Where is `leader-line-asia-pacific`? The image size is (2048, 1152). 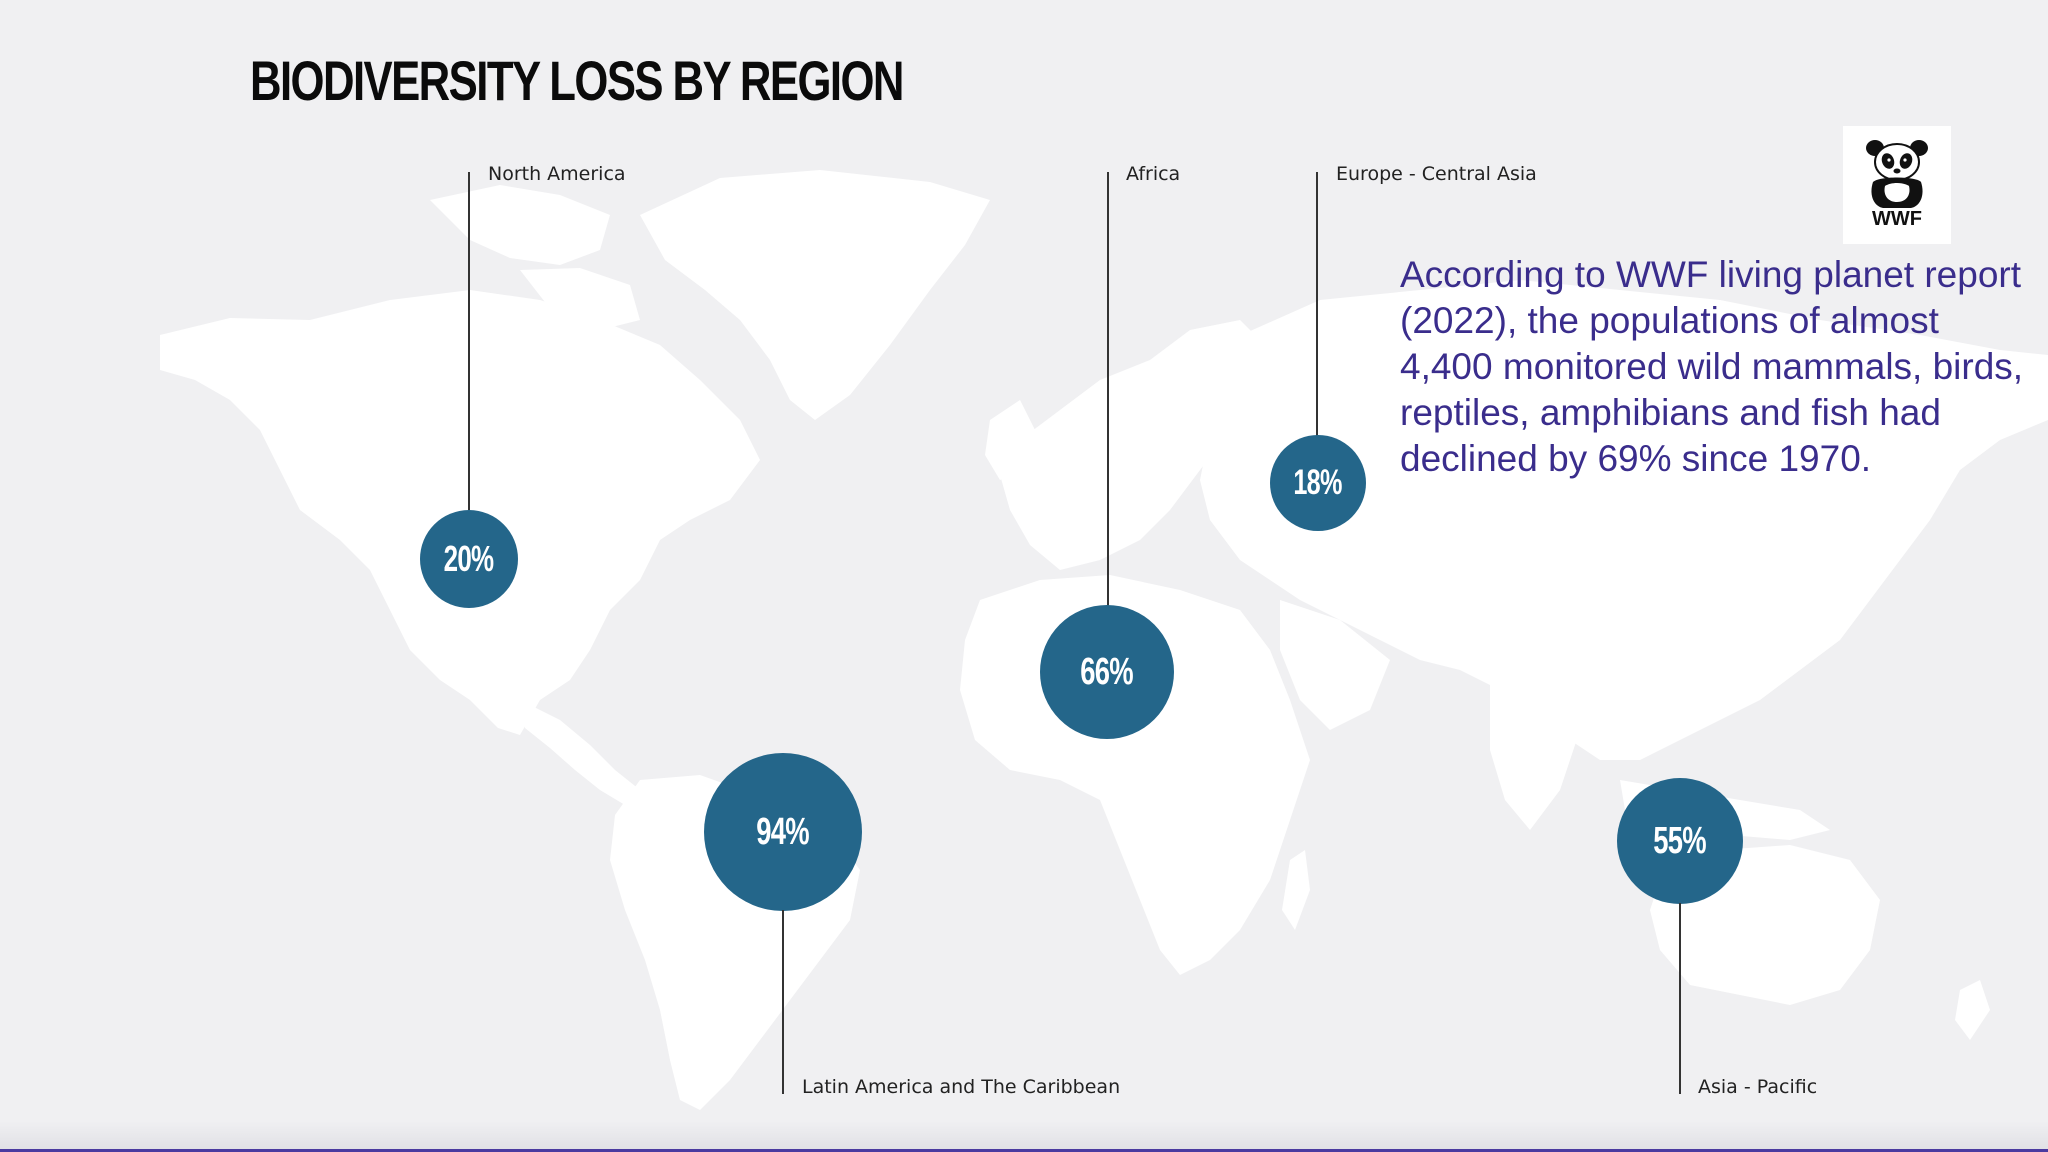
leader-line-asia-pacific is located at coordinates (1680, 998).